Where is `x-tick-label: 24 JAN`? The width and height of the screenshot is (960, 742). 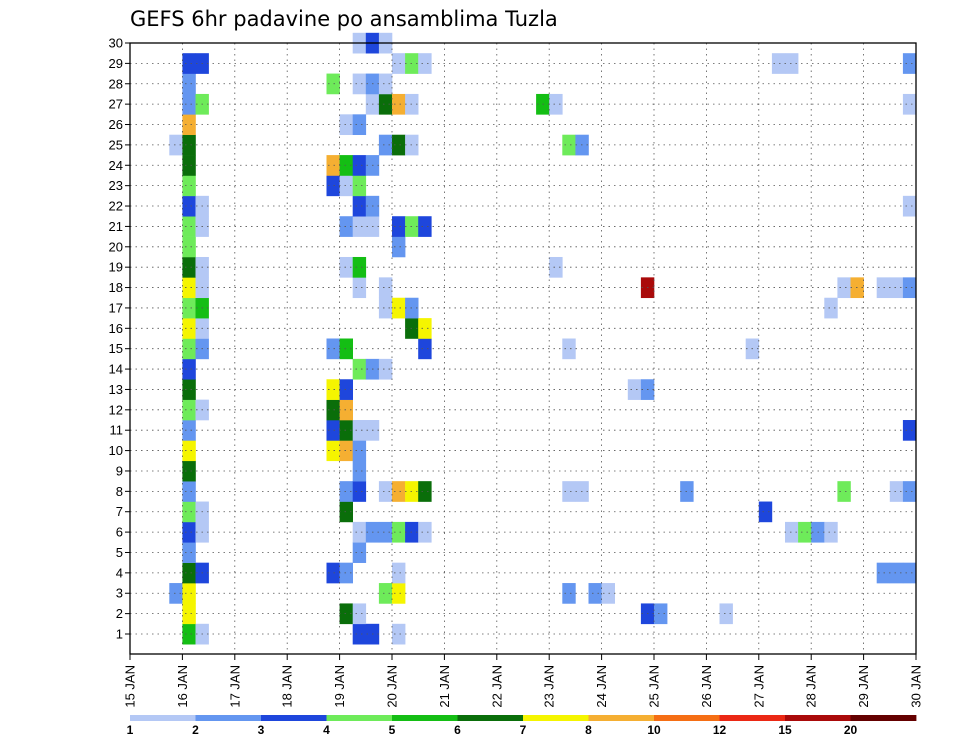 x-tick-label: 24 JAN is located at coordinates (601, 686).